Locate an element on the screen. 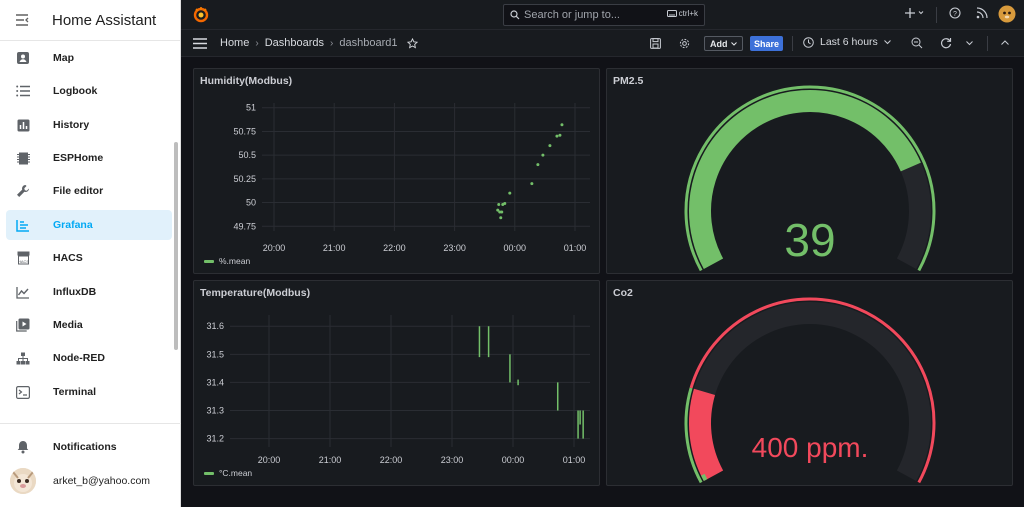 Image resolution: width=1024 pixels, height=507 pixels. menu-collapse-icon is located at coordinates (22, 20).